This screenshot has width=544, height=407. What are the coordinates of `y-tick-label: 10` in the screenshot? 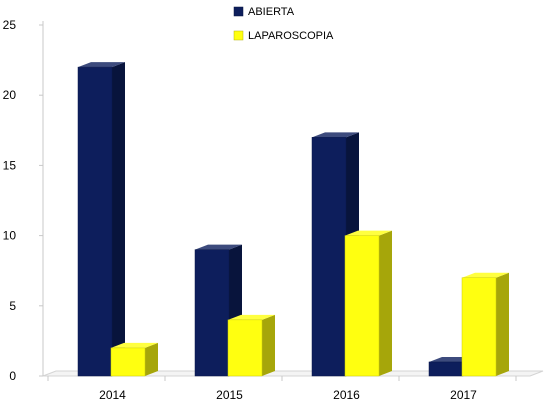 It's located at (10, 236).